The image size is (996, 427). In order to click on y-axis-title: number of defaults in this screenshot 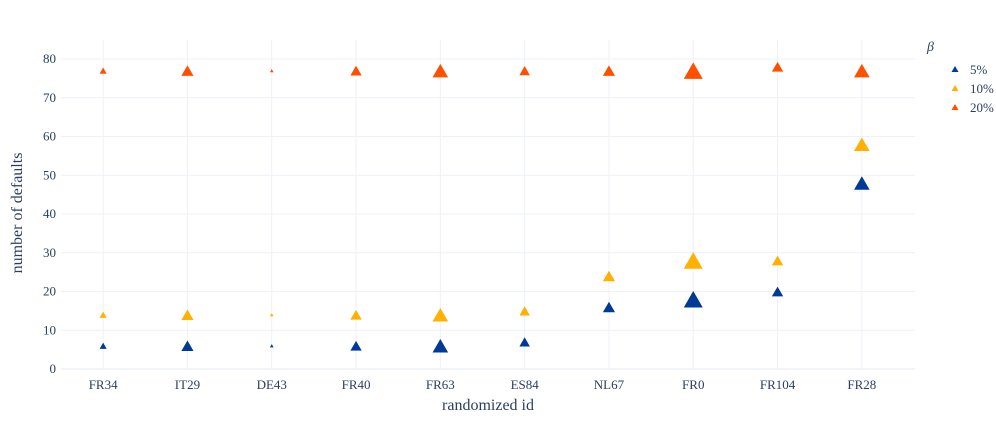, I will do `click(17, 213)`.